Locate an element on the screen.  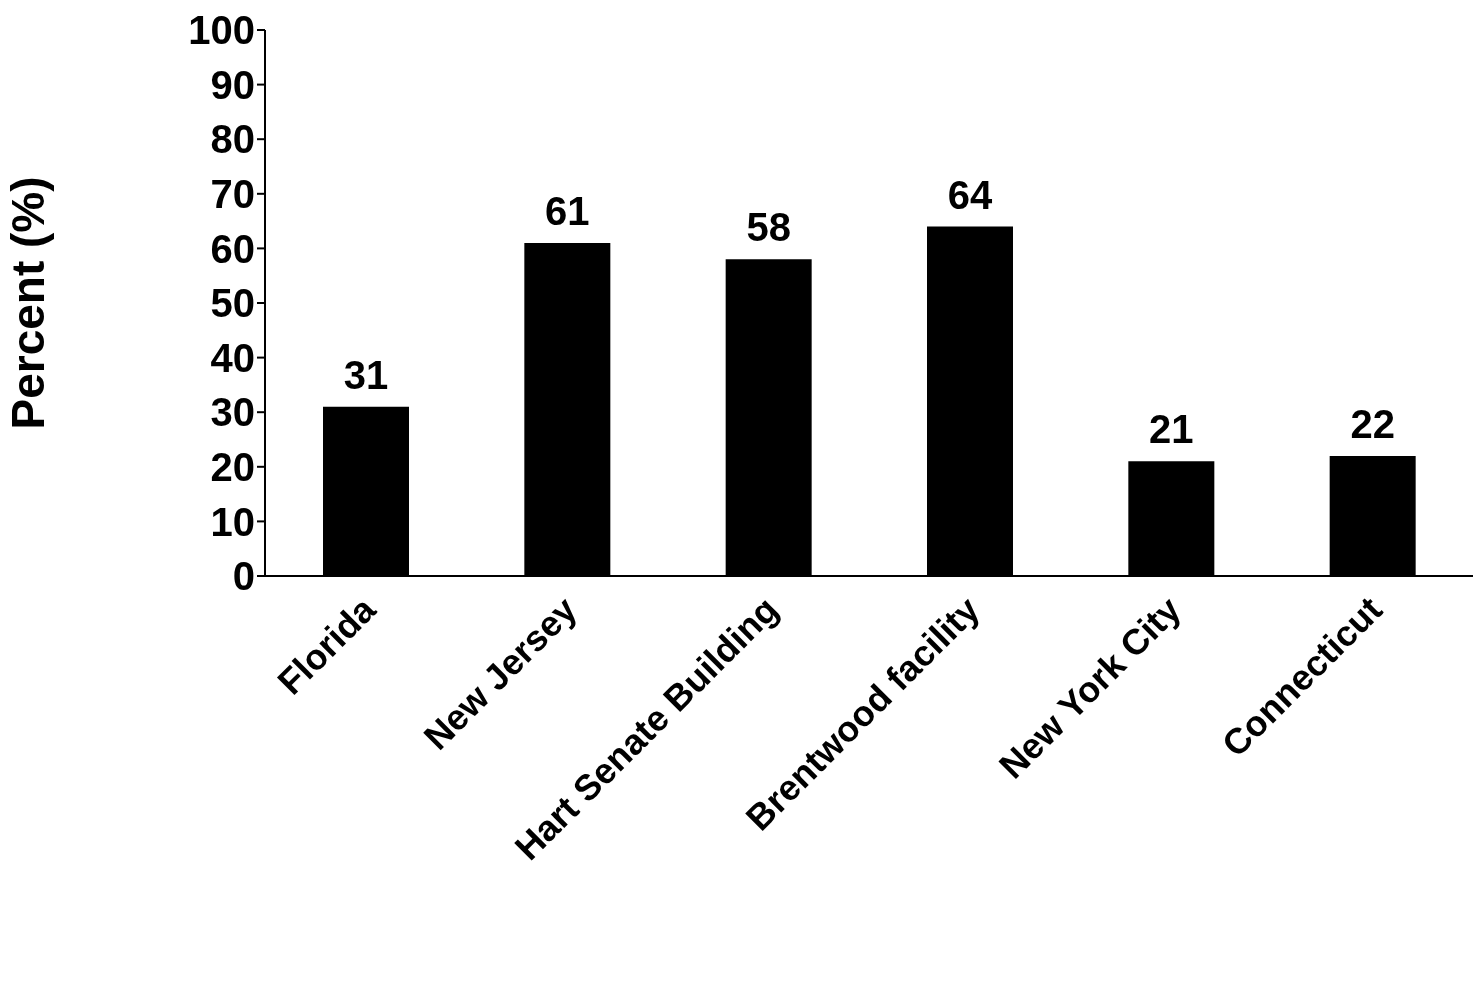
data-label: 64 is located at coordinates (970, 194).